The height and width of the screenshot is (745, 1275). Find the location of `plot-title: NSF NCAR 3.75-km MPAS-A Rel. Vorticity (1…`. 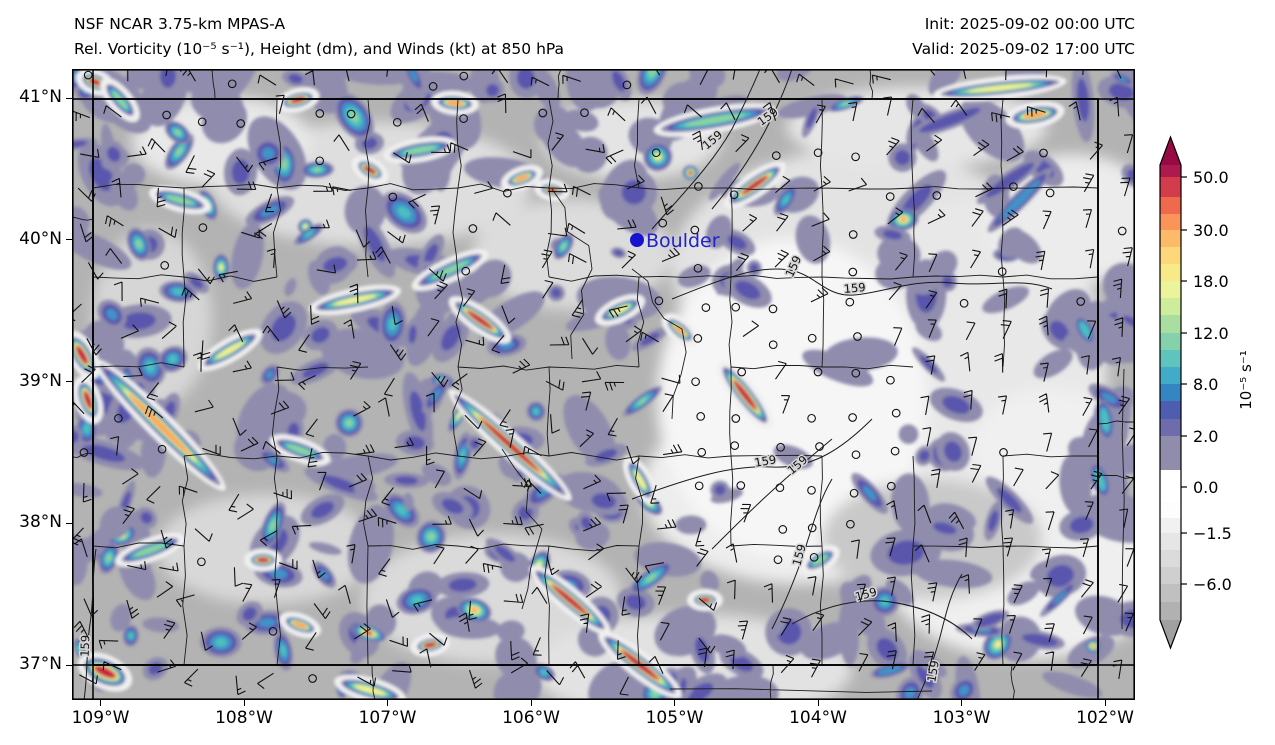

plot-title: NSF NCAR 3.75-km MPAS-A Rel. Vorticity (1… is located at coordinates (319, 37).